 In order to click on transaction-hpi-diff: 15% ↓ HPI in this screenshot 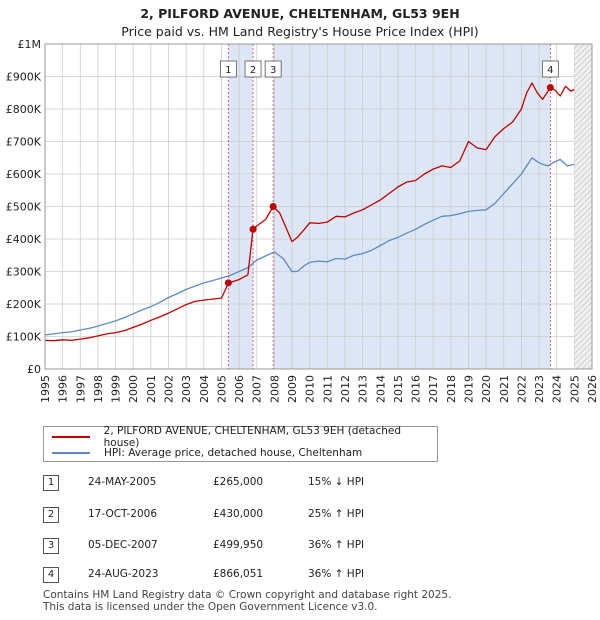, I will do `click(336, 482)`.